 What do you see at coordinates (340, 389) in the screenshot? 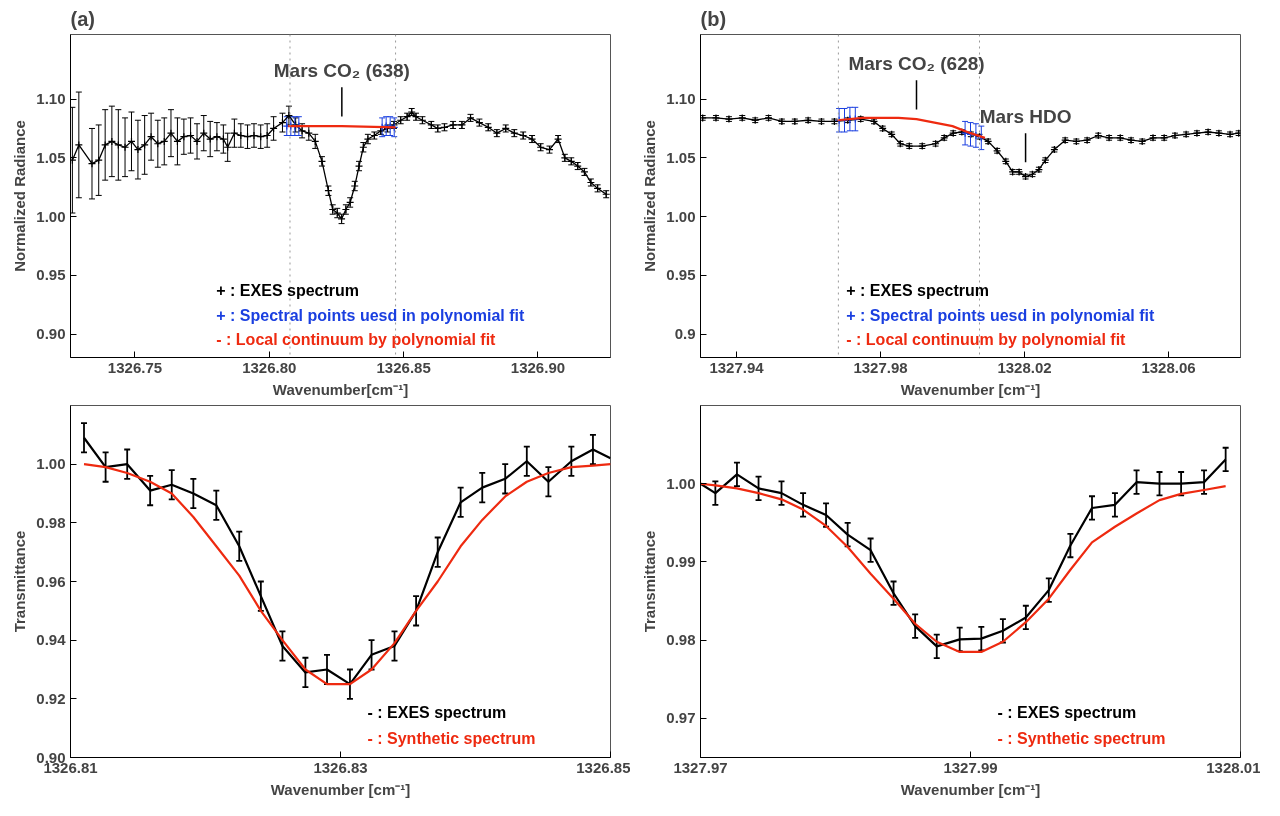
I see `x-axis-title: Wavenumber[cm⁻¹]` at bounding box center [340, 389].